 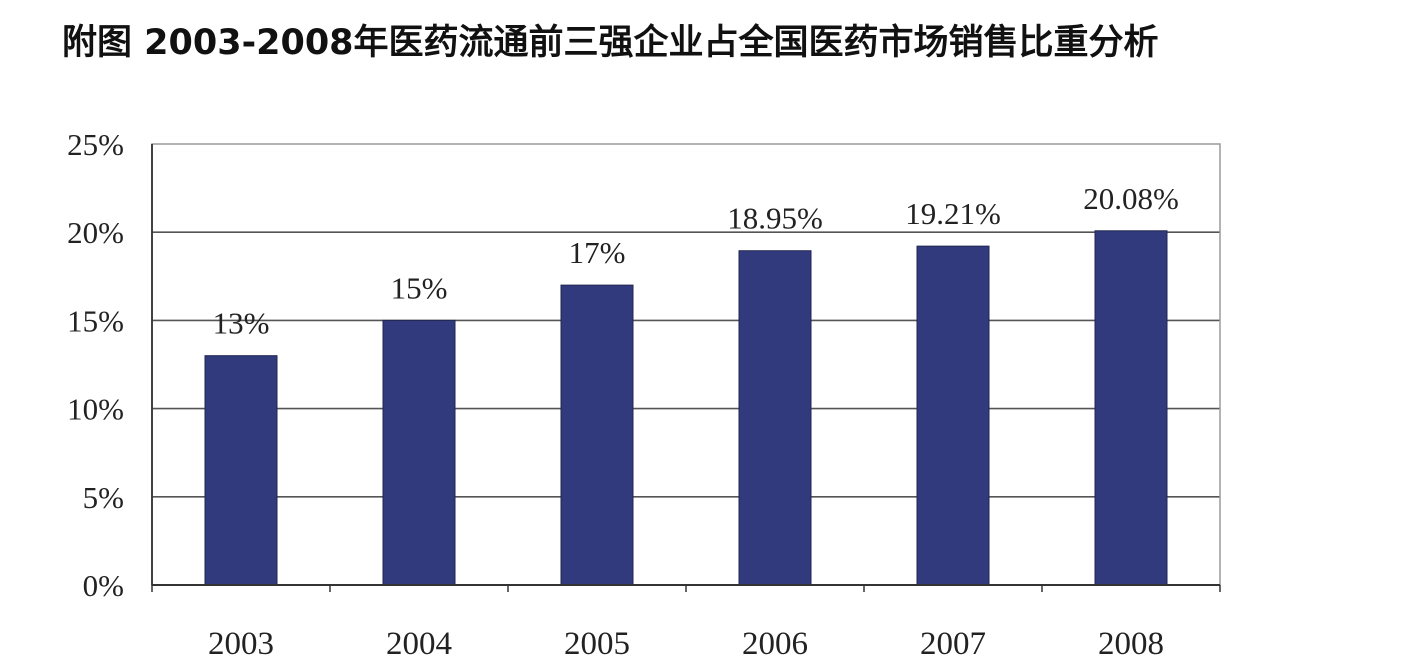 I want to click on x-tick-label: 2006, so click(x=775, y=644).